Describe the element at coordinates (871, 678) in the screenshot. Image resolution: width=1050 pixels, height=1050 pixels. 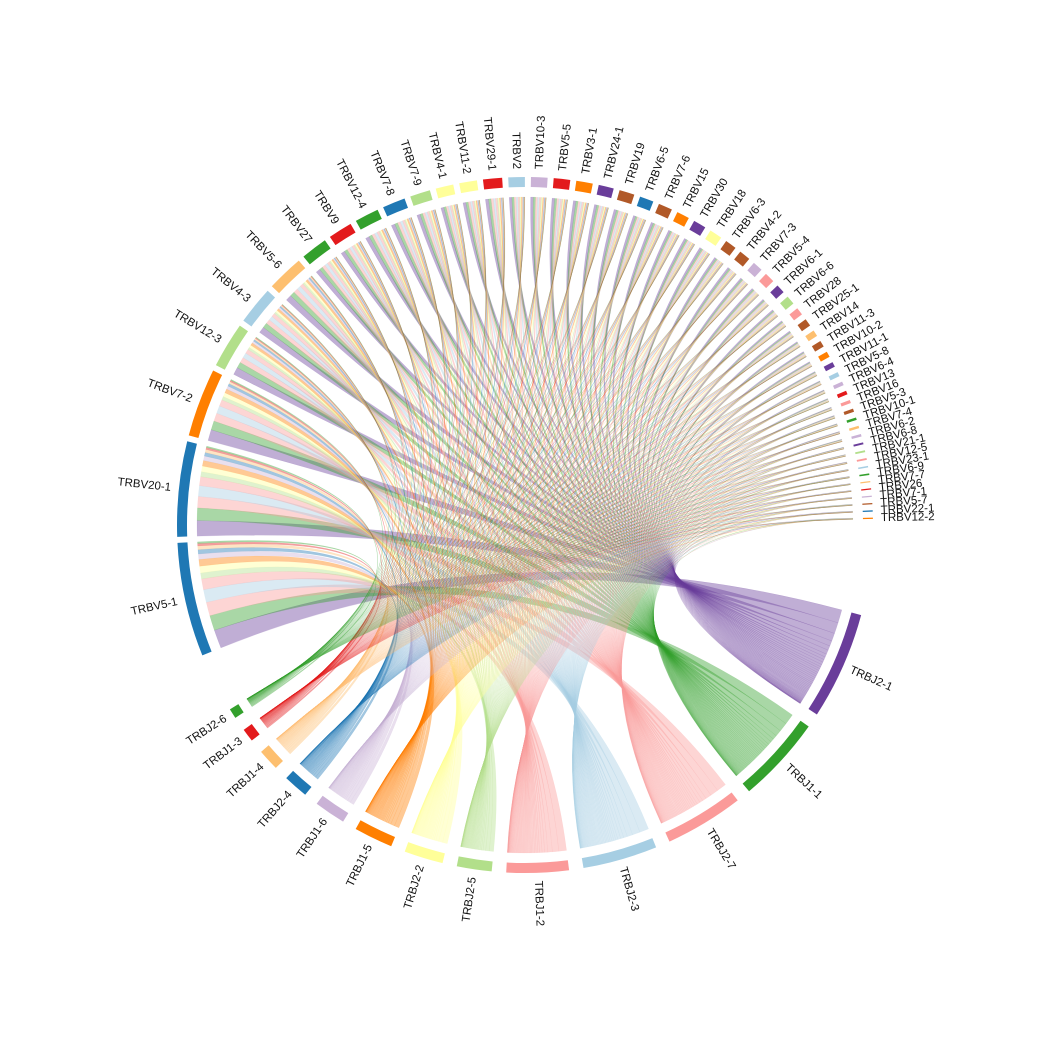
I see `segment-label-trbj2-1: TRBJ2-1` at that location.